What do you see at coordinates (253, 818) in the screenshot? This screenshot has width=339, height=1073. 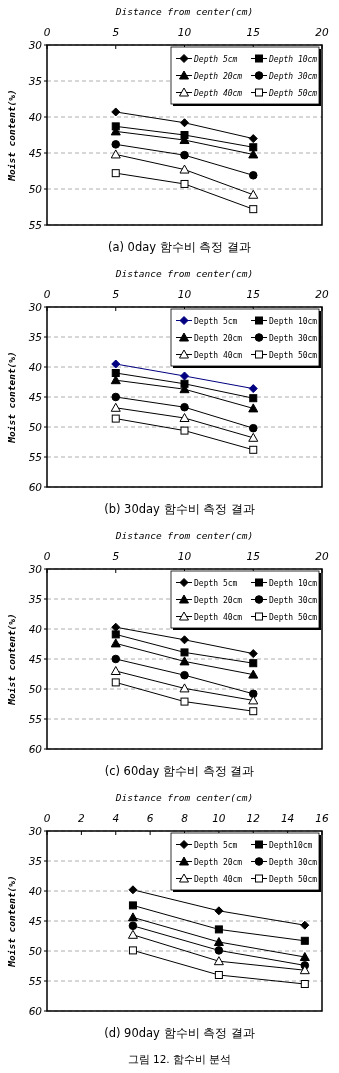 I see `x-tick-label: 12` at bounding box center [253, 818].